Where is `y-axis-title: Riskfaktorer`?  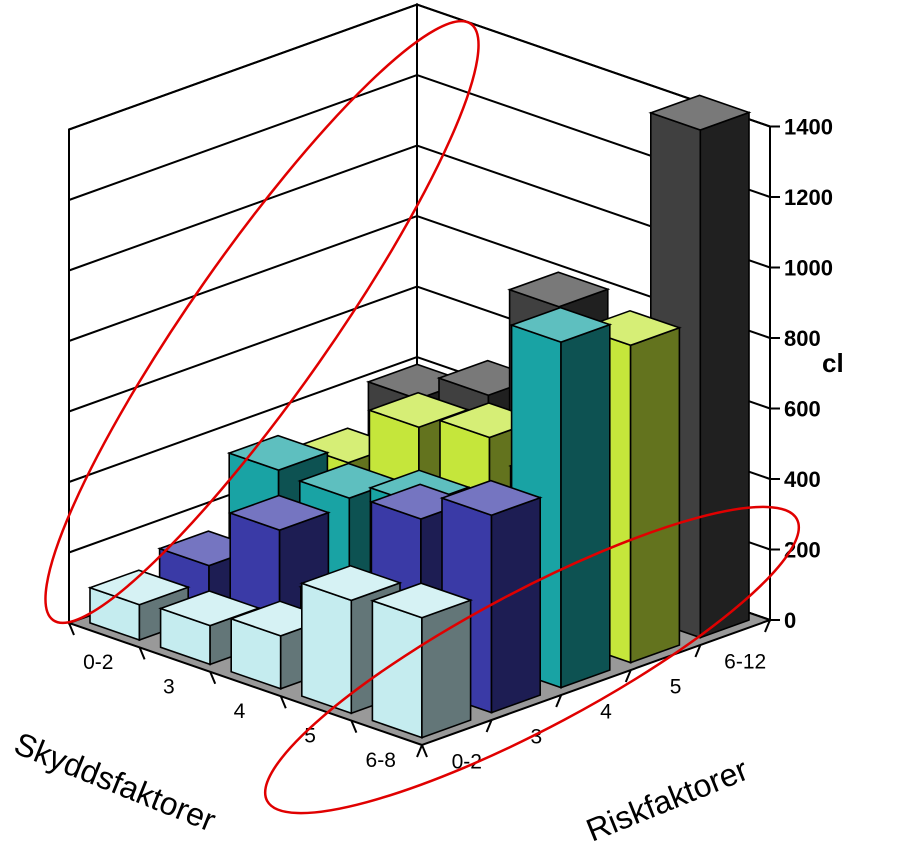 y-axis-title: Riskfaktorer is located at coordinates (667, 799).